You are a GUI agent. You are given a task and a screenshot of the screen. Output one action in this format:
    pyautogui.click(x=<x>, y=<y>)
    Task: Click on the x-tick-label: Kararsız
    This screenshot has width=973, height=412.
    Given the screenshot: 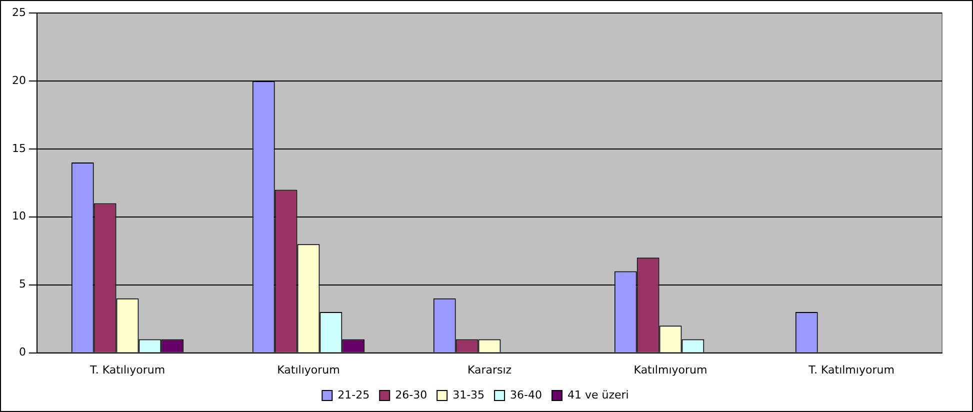 What is the action you would take?
    pyautogui.click(x=489, y=369)
    